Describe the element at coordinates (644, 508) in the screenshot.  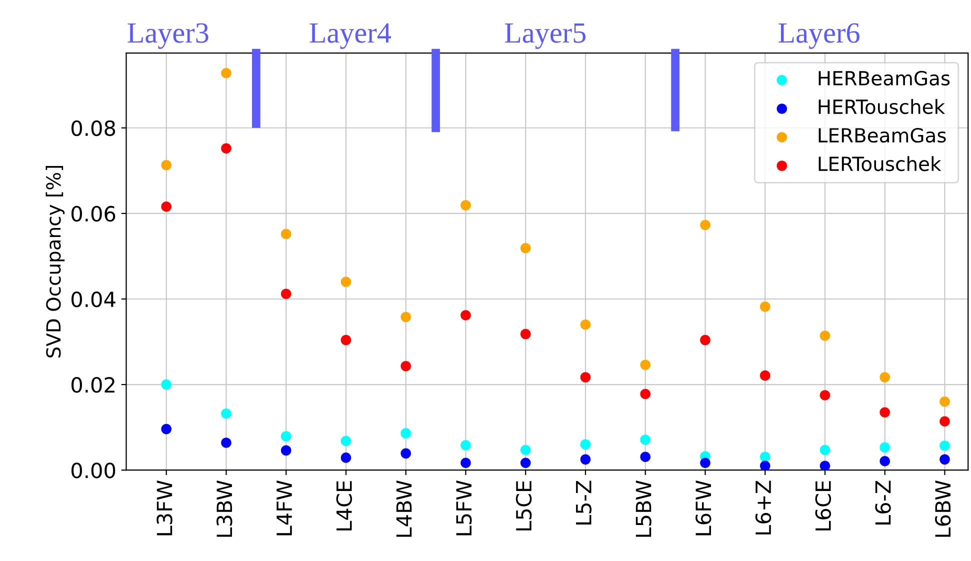
I see `x-tick-label: L5BW` at that location.